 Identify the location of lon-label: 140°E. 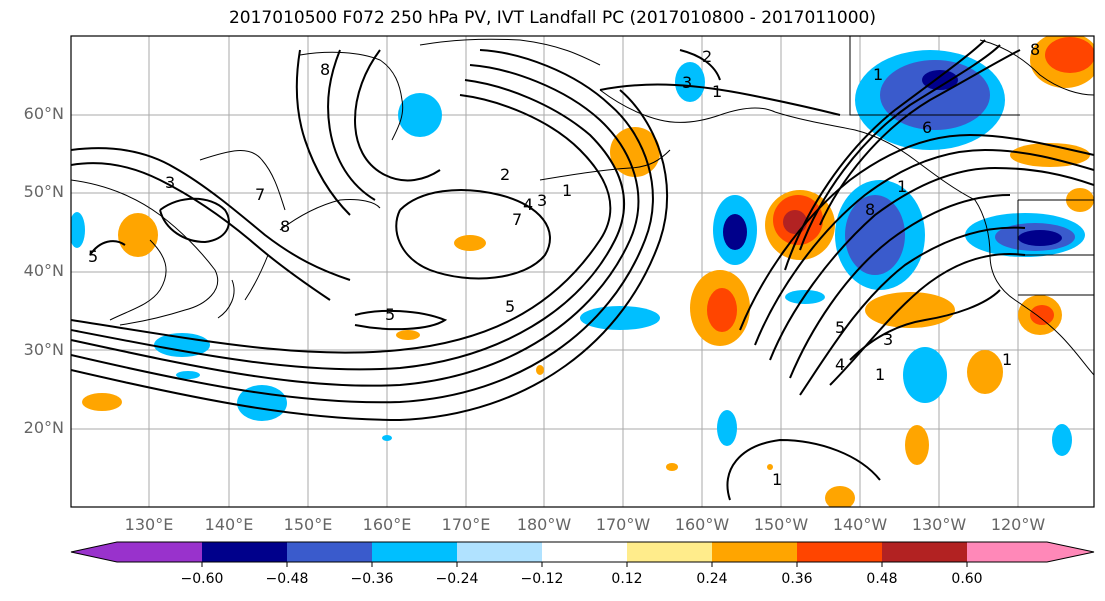
(229, 524).